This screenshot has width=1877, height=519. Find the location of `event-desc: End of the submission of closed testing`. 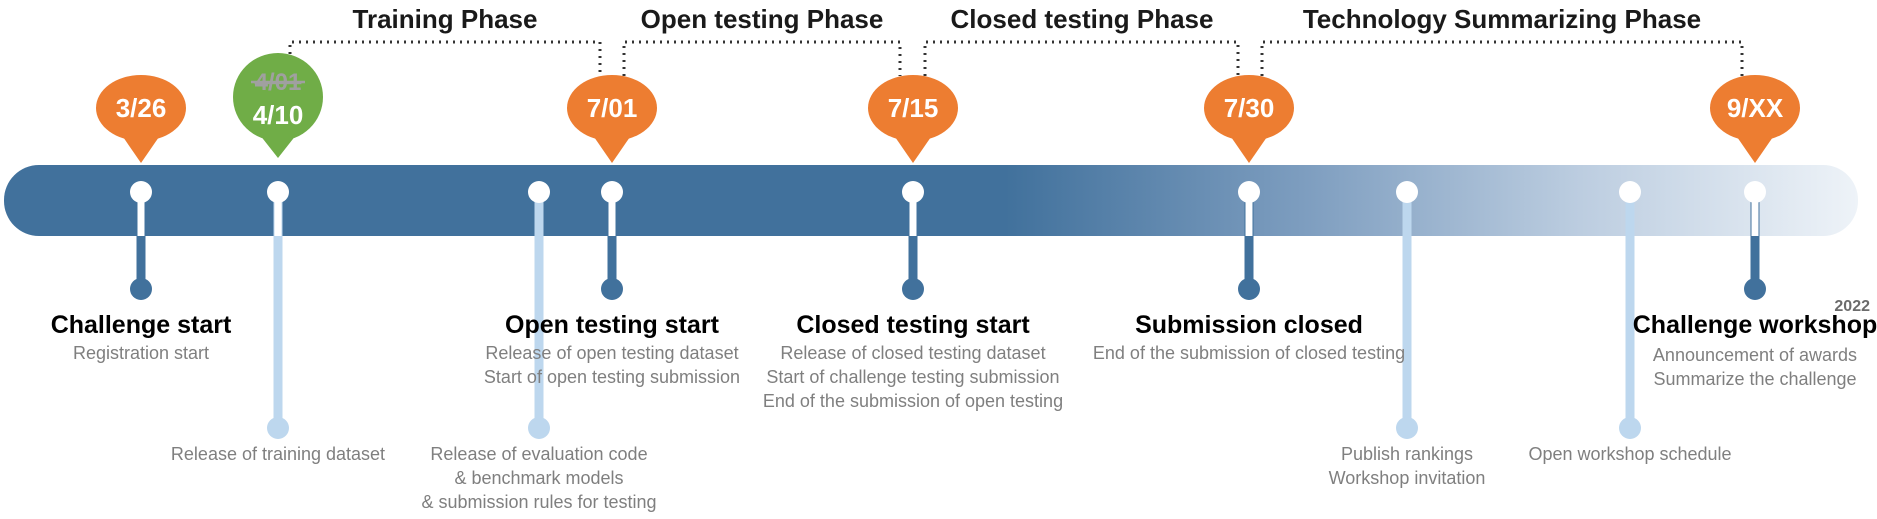

event-desc: End of the submission of closed testing is located at coordinates (1249, 353).